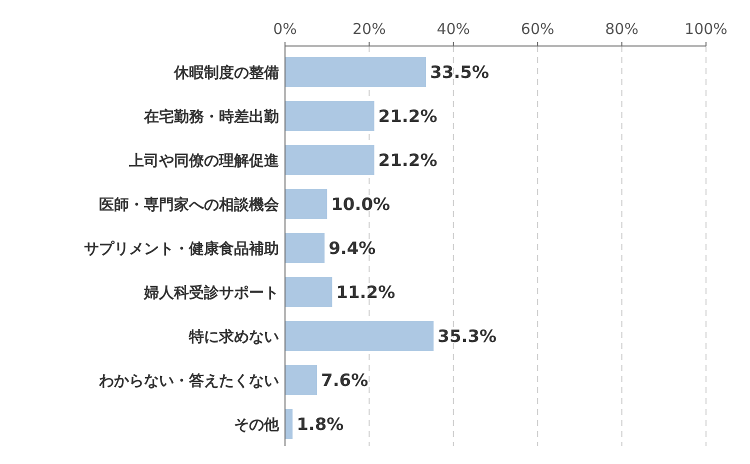 The height and width of the screenshot is (464, 750). Describe the element at coordinates (360, 204) in the screenshot. I see `data-label: 10.0%` at that location.